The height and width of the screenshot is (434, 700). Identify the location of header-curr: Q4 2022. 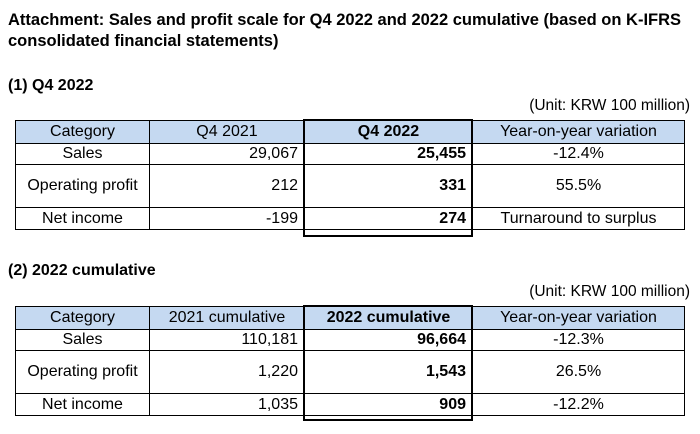
(388, 132).